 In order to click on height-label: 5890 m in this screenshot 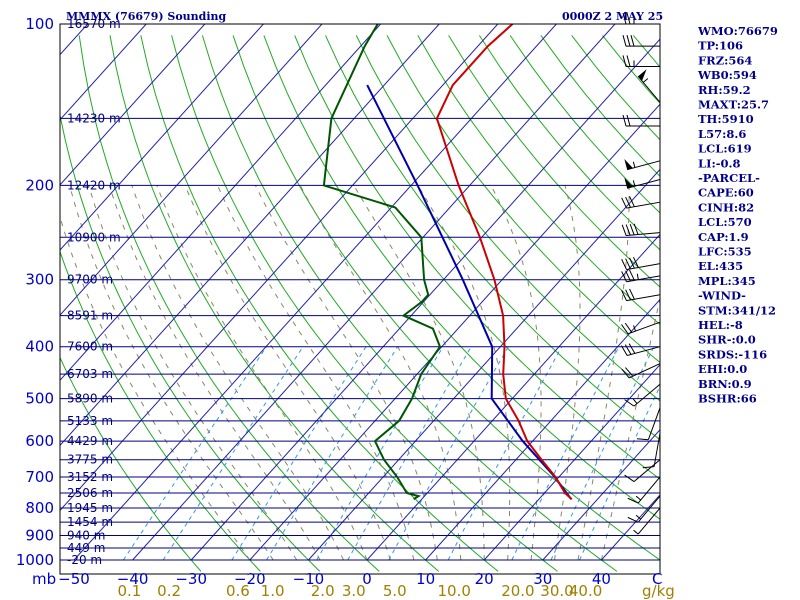, I will do `click(90, 399)`.